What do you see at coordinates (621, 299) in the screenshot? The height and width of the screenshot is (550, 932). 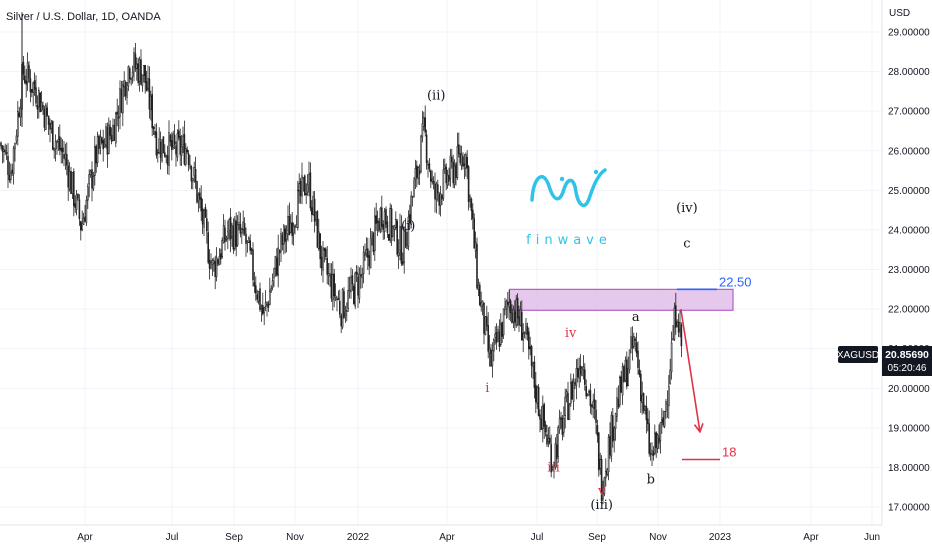 I see `resistance-zone` at bounding box center [621, 299].